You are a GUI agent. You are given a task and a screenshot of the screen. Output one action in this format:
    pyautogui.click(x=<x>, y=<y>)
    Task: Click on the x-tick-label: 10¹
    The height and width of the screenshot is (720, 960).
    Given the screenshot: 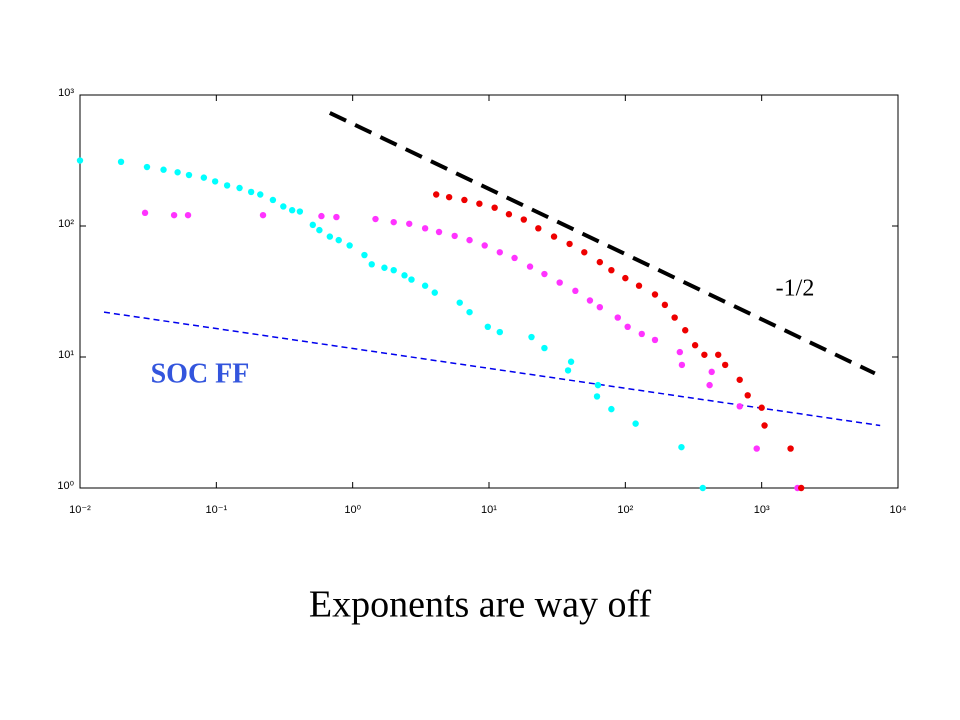 What is the action you would take?
    pyautogui.click(x=489, y=510)
    